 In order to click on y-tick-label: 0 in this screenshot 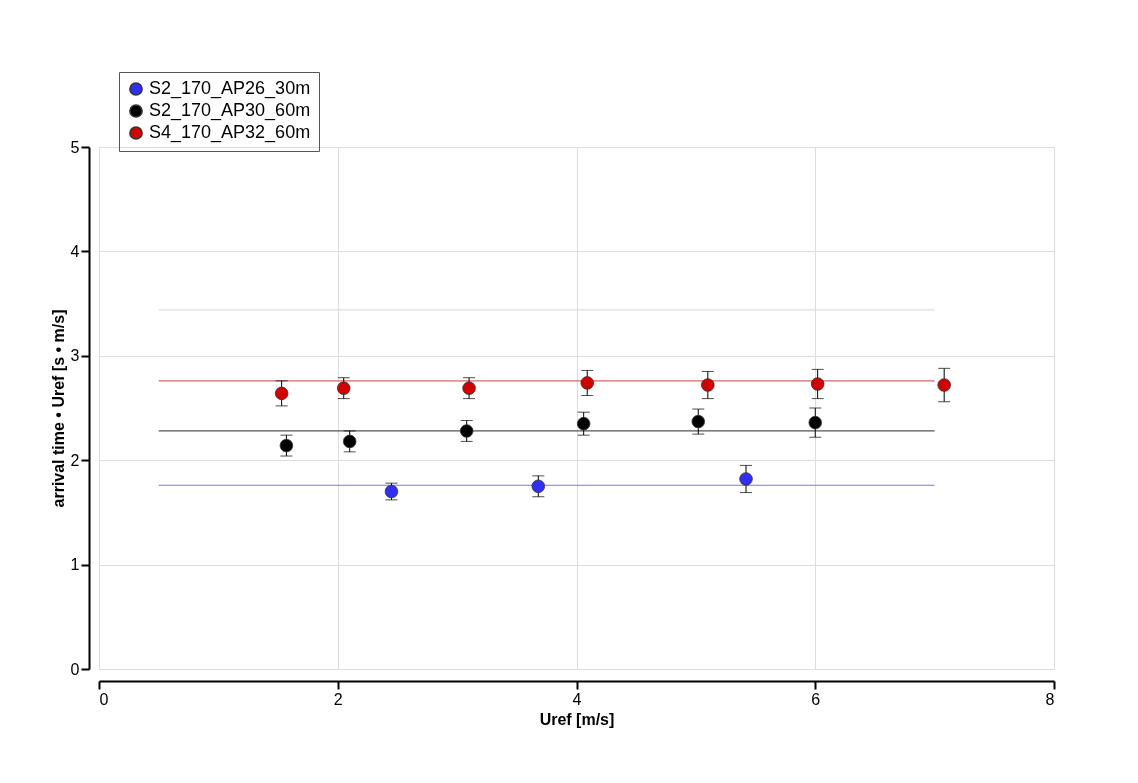, I will do `click(75, 669)`.